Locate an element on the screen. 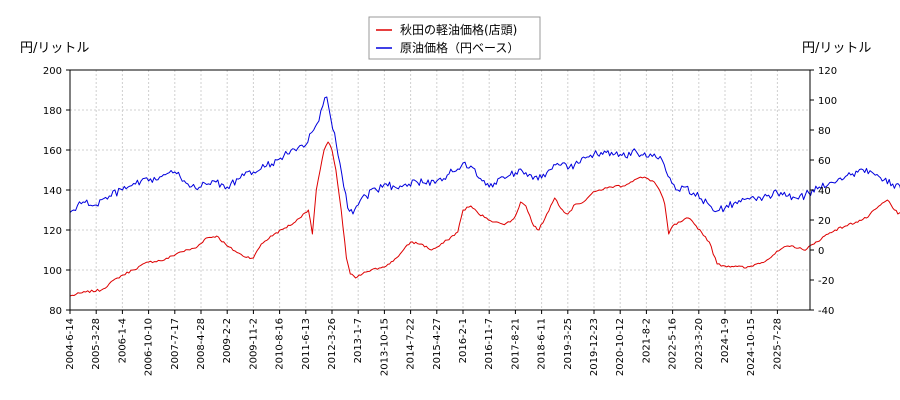 The image size is (900, 400). x-tick-label: 2009-11-2 is located at coordinates (253, 344).